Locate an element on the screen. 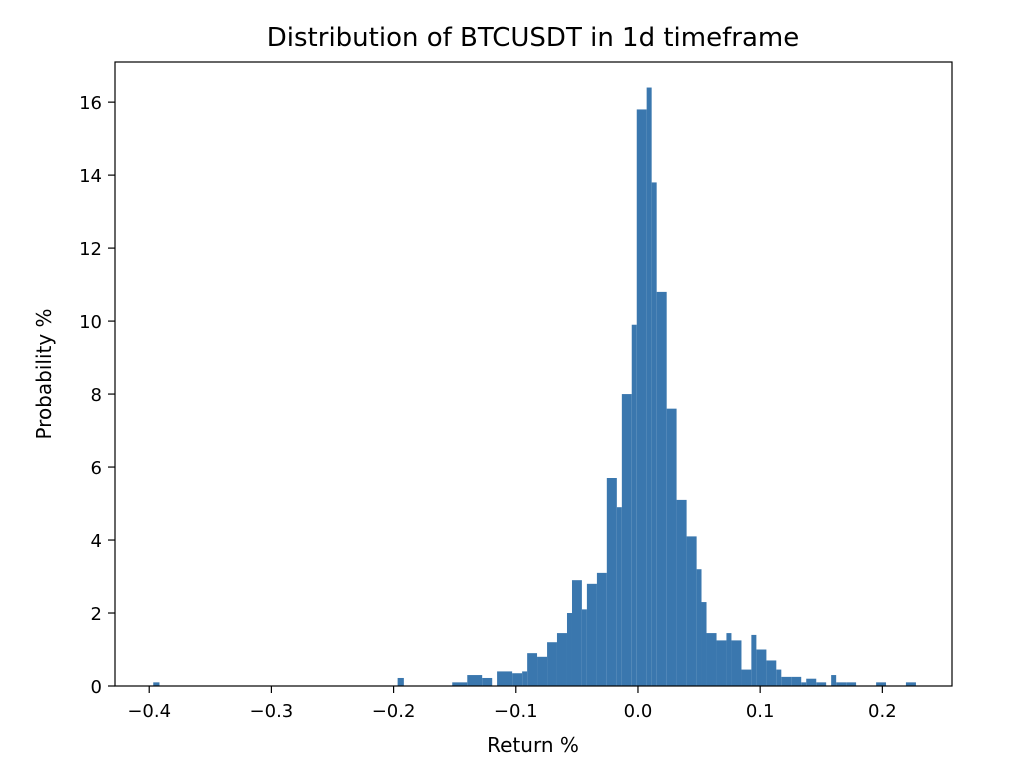 The width and height of the screenshot is (1024, 773). x-tick-label: −0.1 is located at coordinates (516, 711).